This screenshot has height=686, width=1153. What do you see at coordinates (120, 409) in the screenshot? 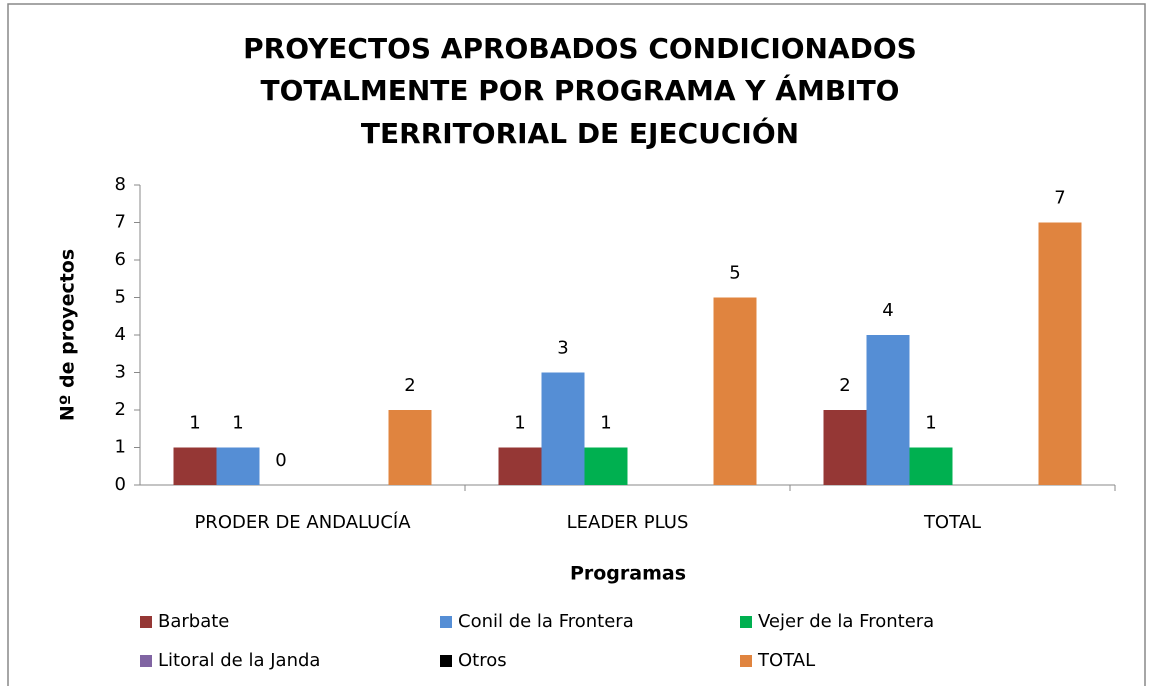
I see `y-tick-label: 2` at bounding box center [120, 409].